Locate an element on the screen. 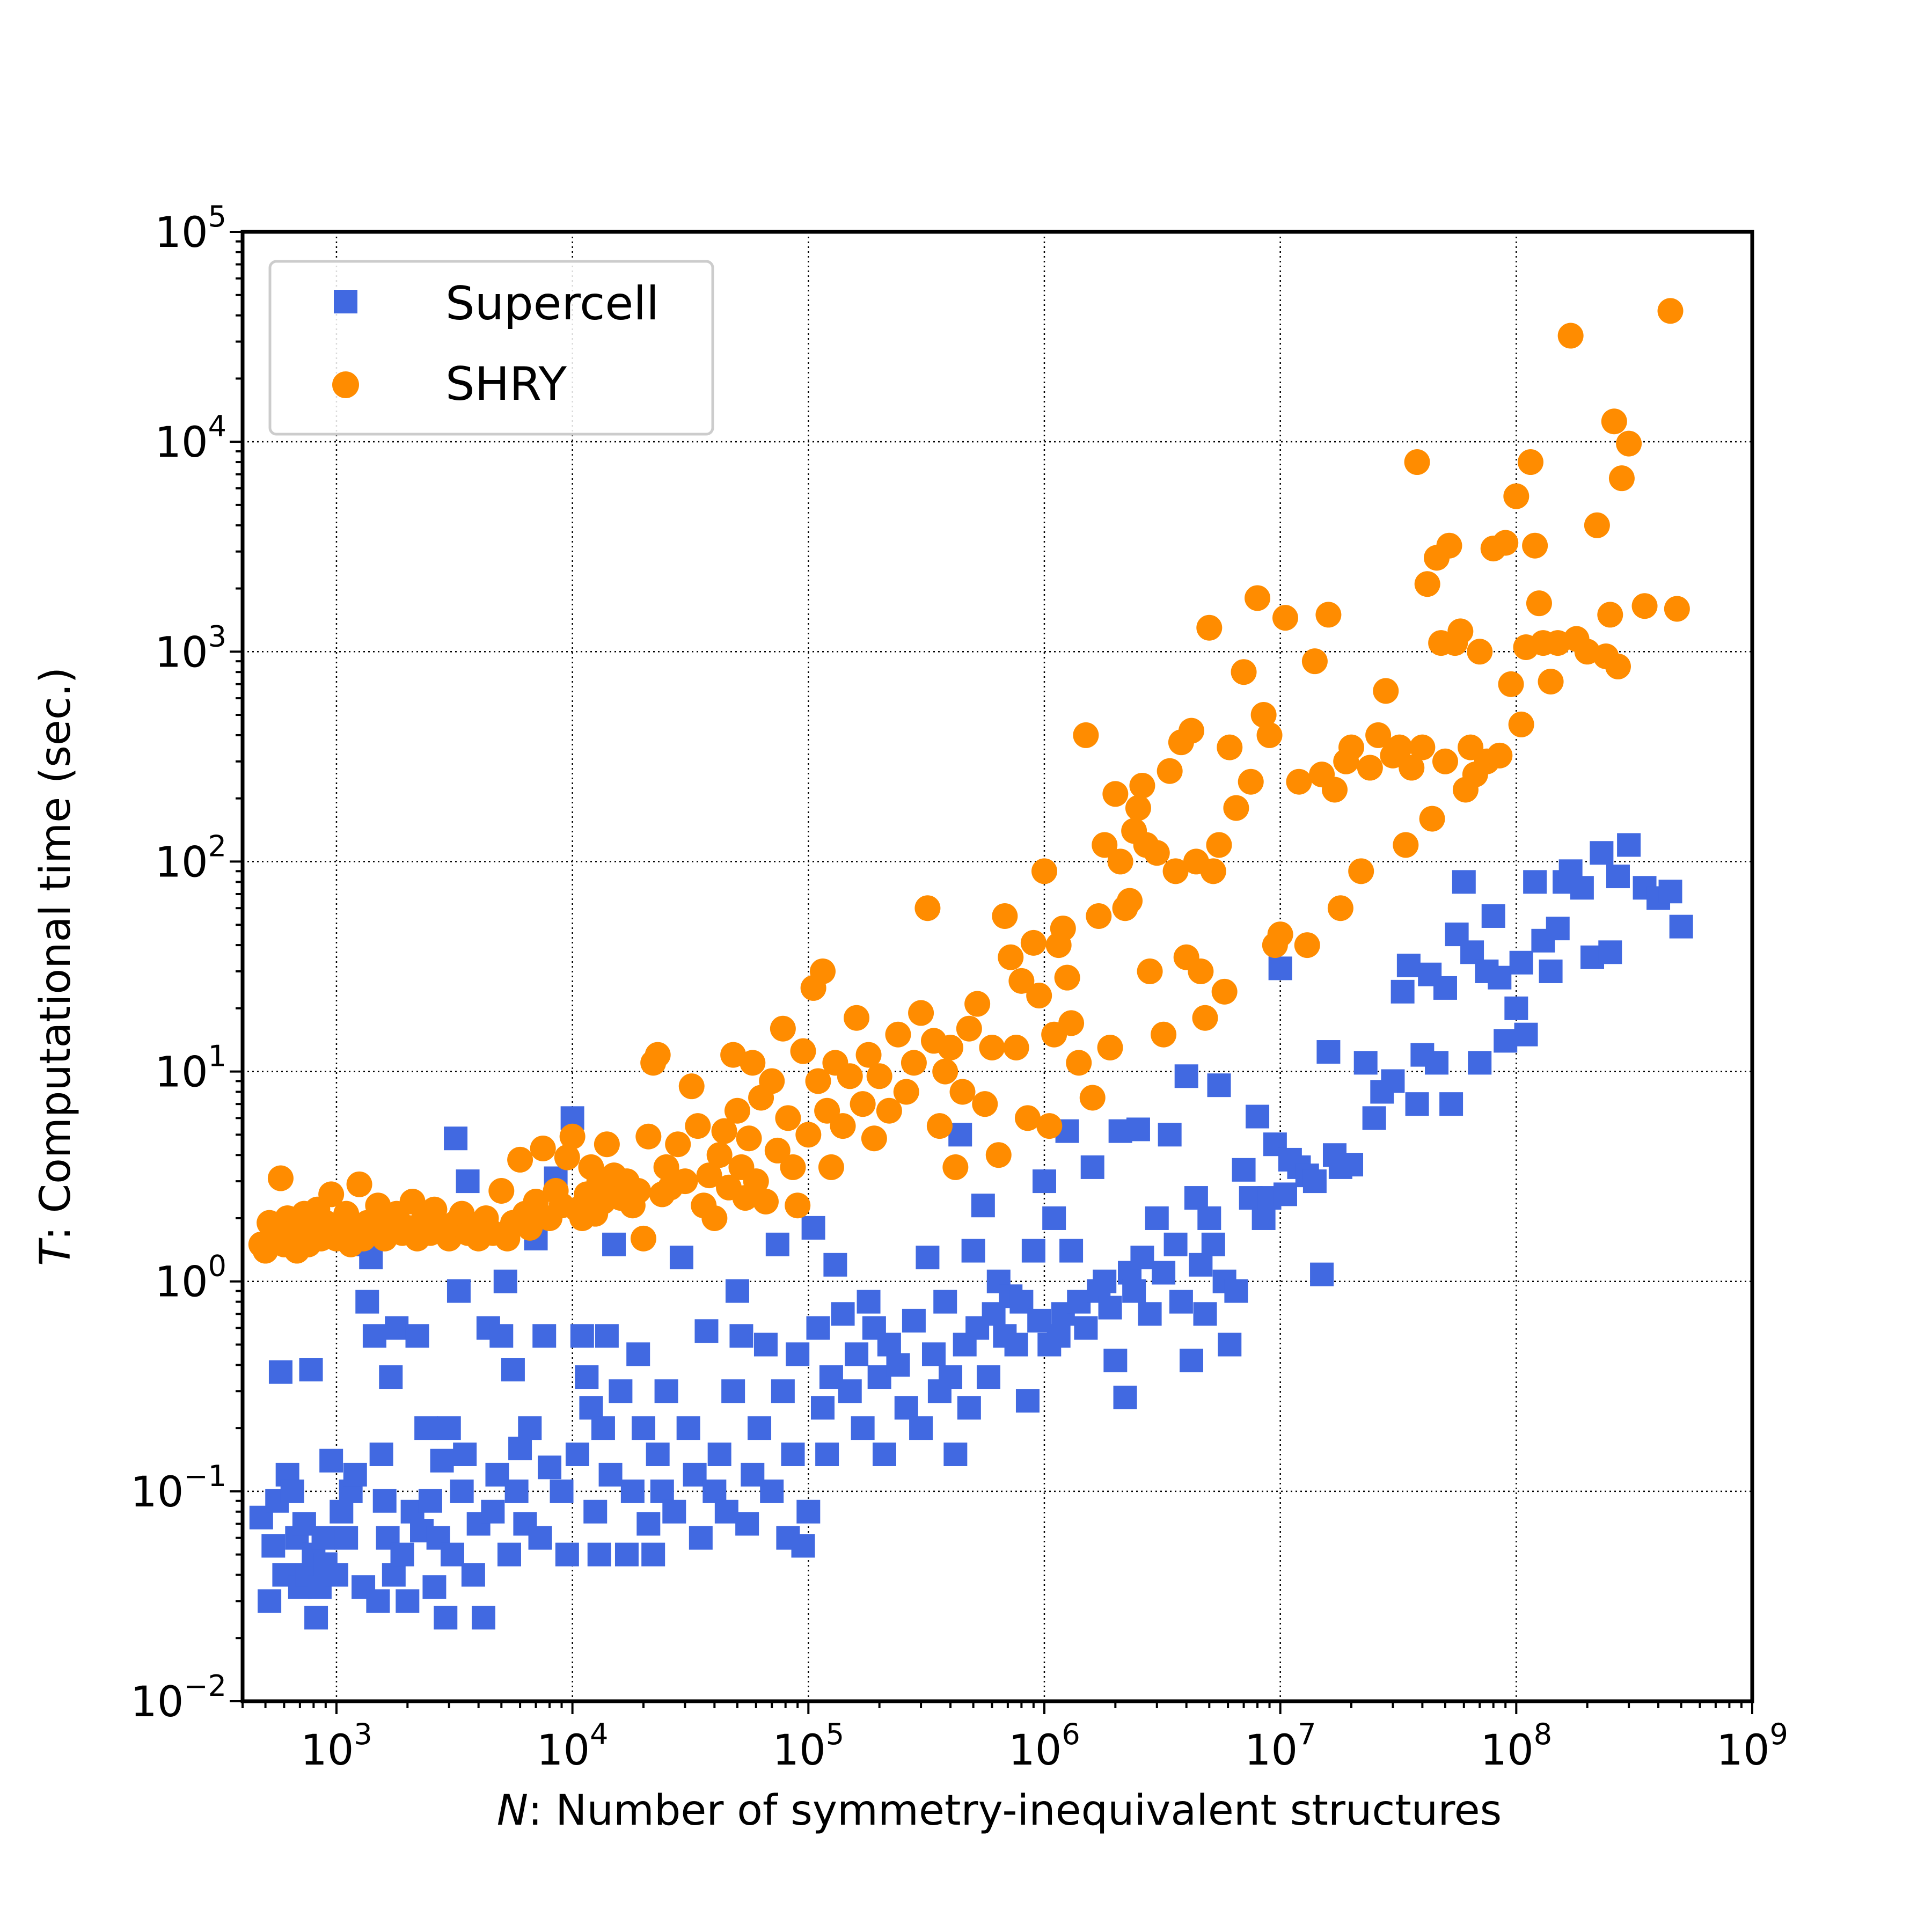  x-tick-label: 10⁷ is located at coordinates (1280, 1746).